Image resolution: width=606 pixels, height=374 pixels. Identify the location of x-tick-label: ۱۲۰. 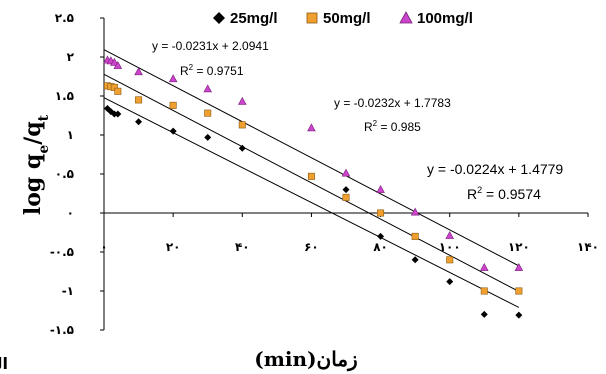
(519, 247).